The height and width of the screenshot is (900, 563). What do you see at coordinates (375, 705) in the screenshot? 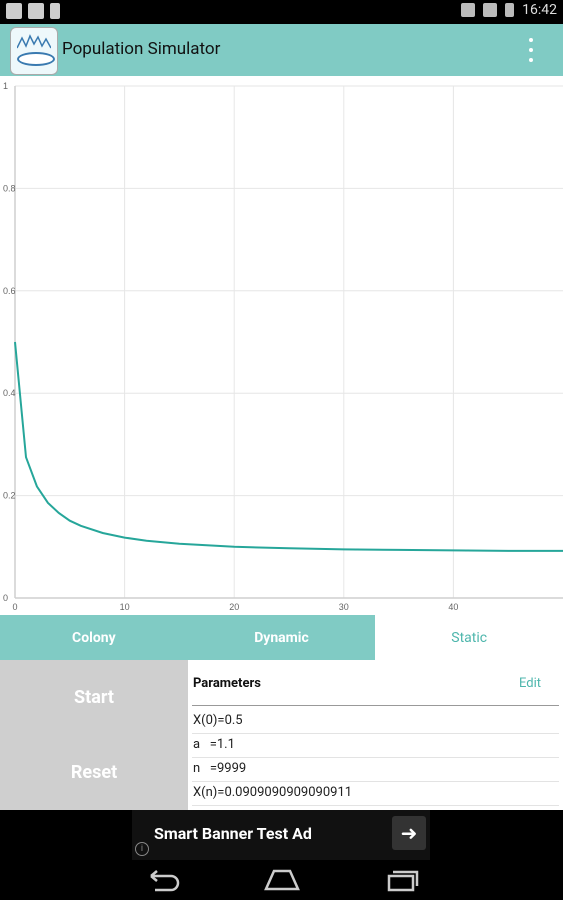
I see `divider` at bounding box center [375, 705].